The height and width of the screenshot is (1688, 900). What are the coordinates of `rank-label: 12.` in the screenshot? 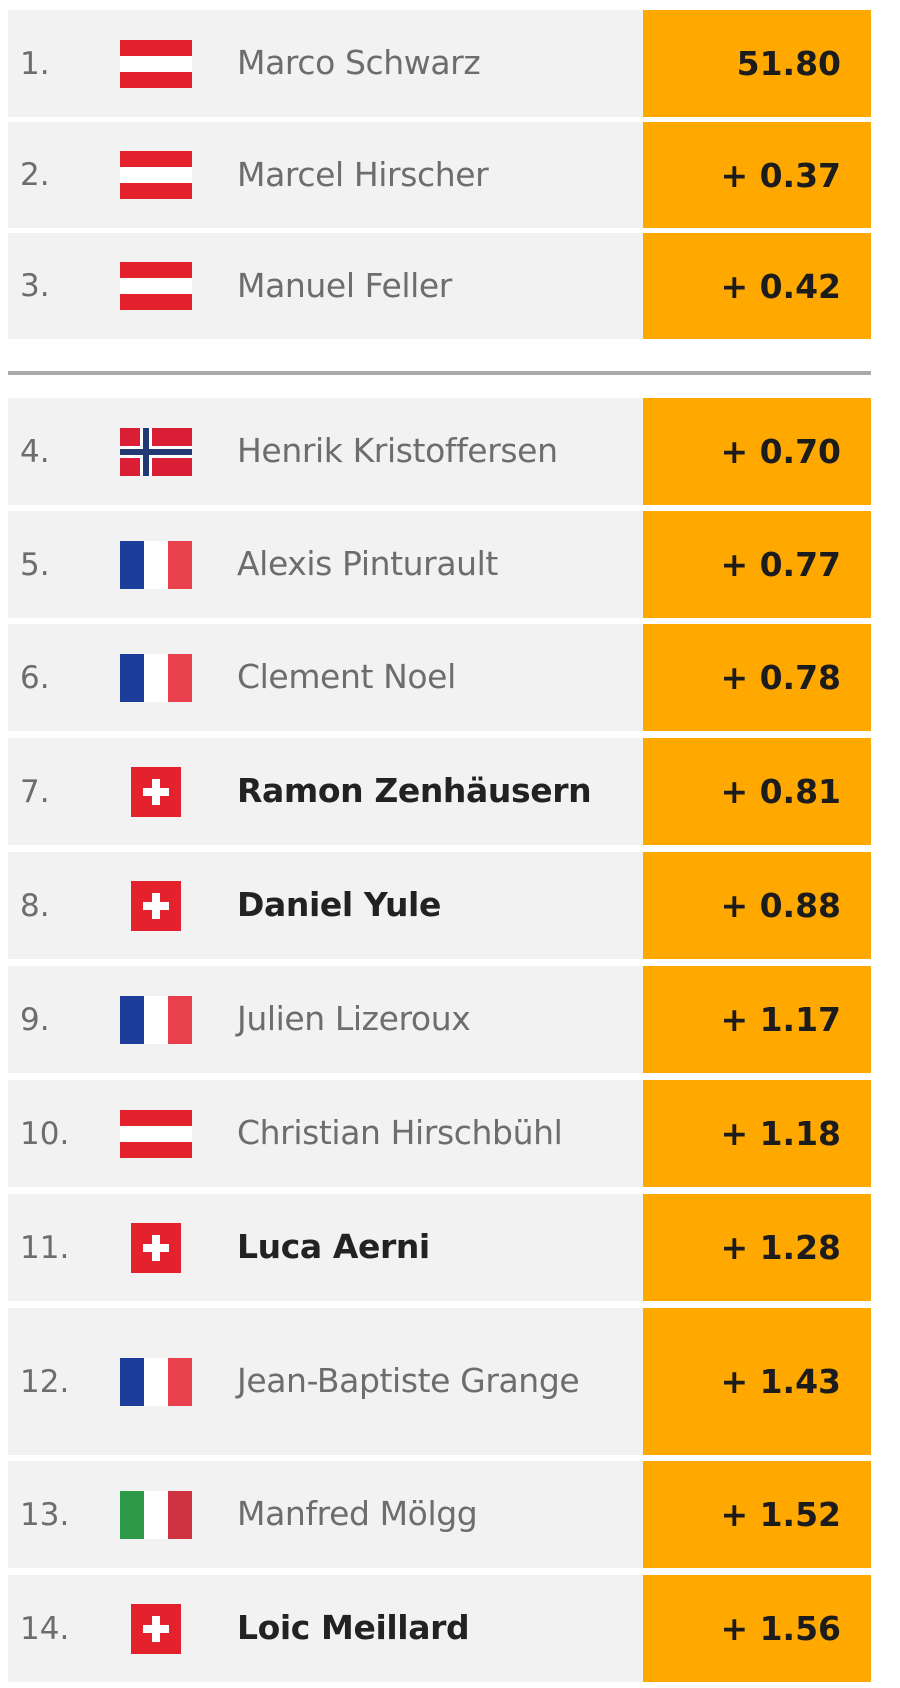 It's located at (45, 1381).